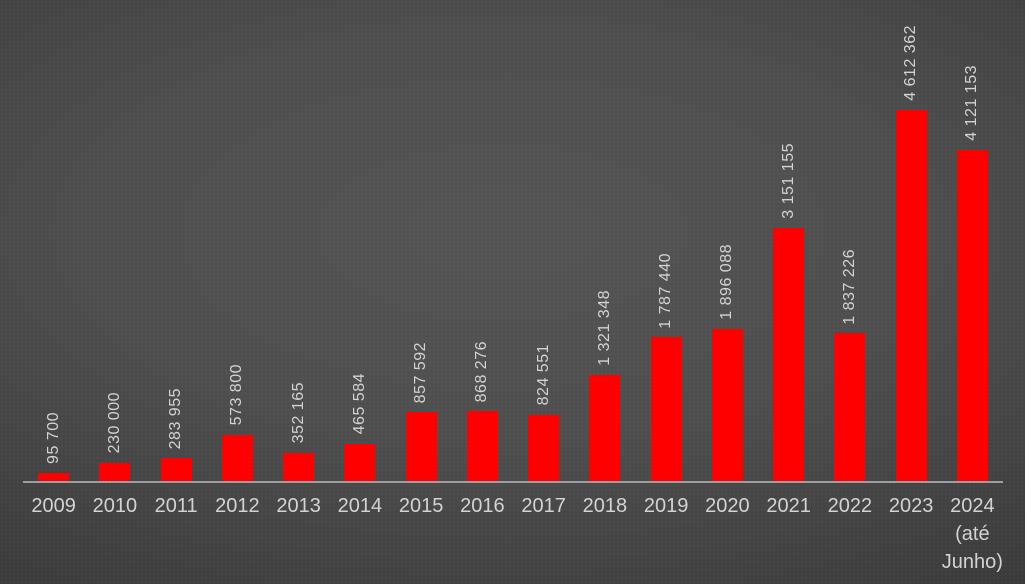  What do you see at coordinates (605, 506) in the screenshot?
I see `x-label-line: 2018` at bounding box center [605, 506].